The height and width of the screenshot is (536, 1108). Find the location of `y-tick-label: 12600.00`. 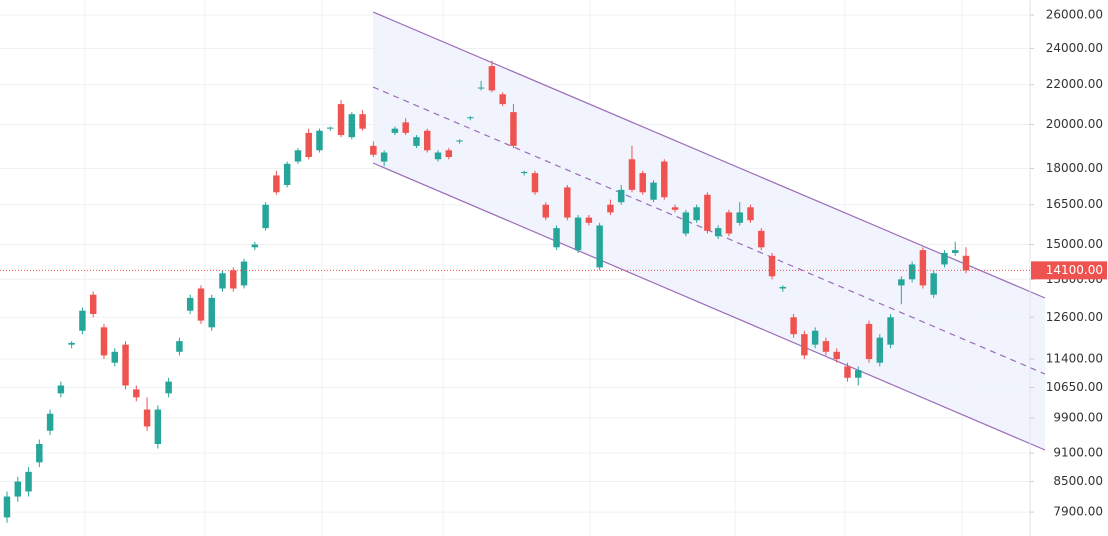

y-tick-label: 12600.00 is located at coordinates (1074, 317).